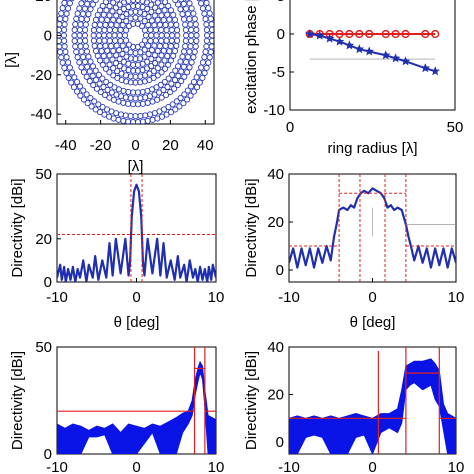  I want to click on directivity-band, so click(372, 406).